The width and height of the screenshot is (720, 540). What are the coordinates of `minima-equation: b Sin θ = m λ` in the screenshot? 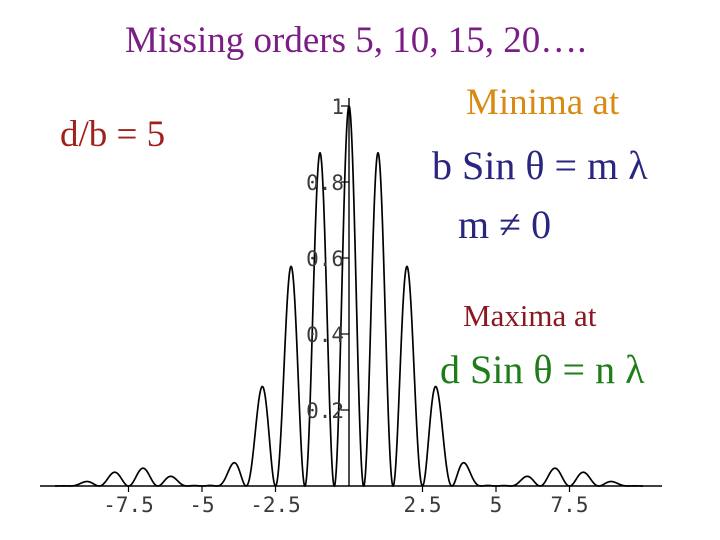 It's located at (540, 165).